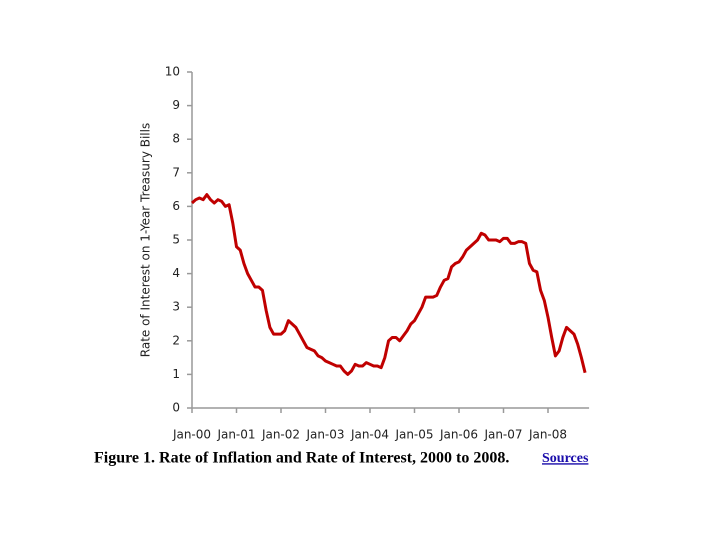  I want to click on y-tick-label: 2, so click(176, 340).